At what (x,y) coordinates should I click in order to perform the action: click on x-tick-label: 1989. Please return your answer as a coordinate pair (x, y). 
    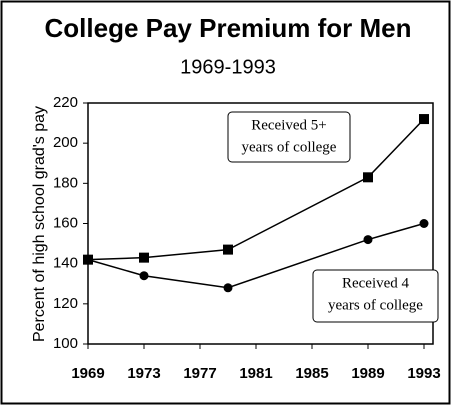
    Looking at the image, I should click on (367, 373).